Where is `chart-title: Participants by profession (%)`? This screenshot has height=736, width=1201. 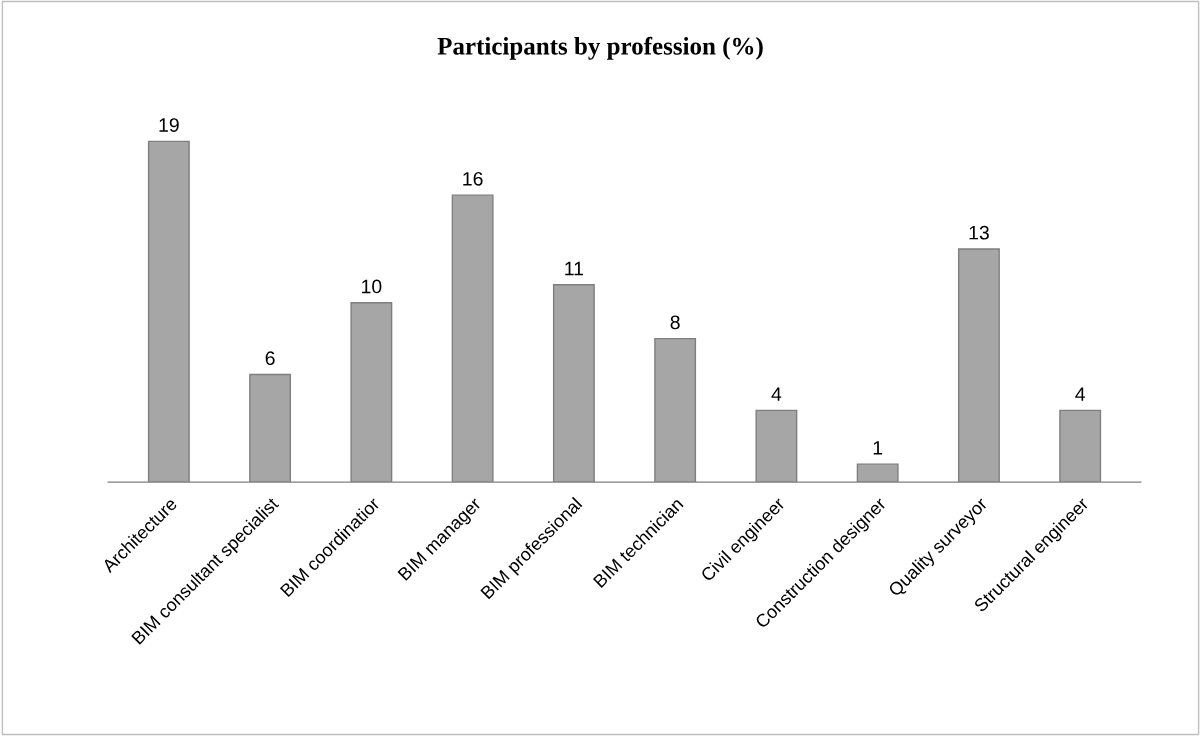 chart-title: Participants by profession (%) is located at coordinates (600, 48).